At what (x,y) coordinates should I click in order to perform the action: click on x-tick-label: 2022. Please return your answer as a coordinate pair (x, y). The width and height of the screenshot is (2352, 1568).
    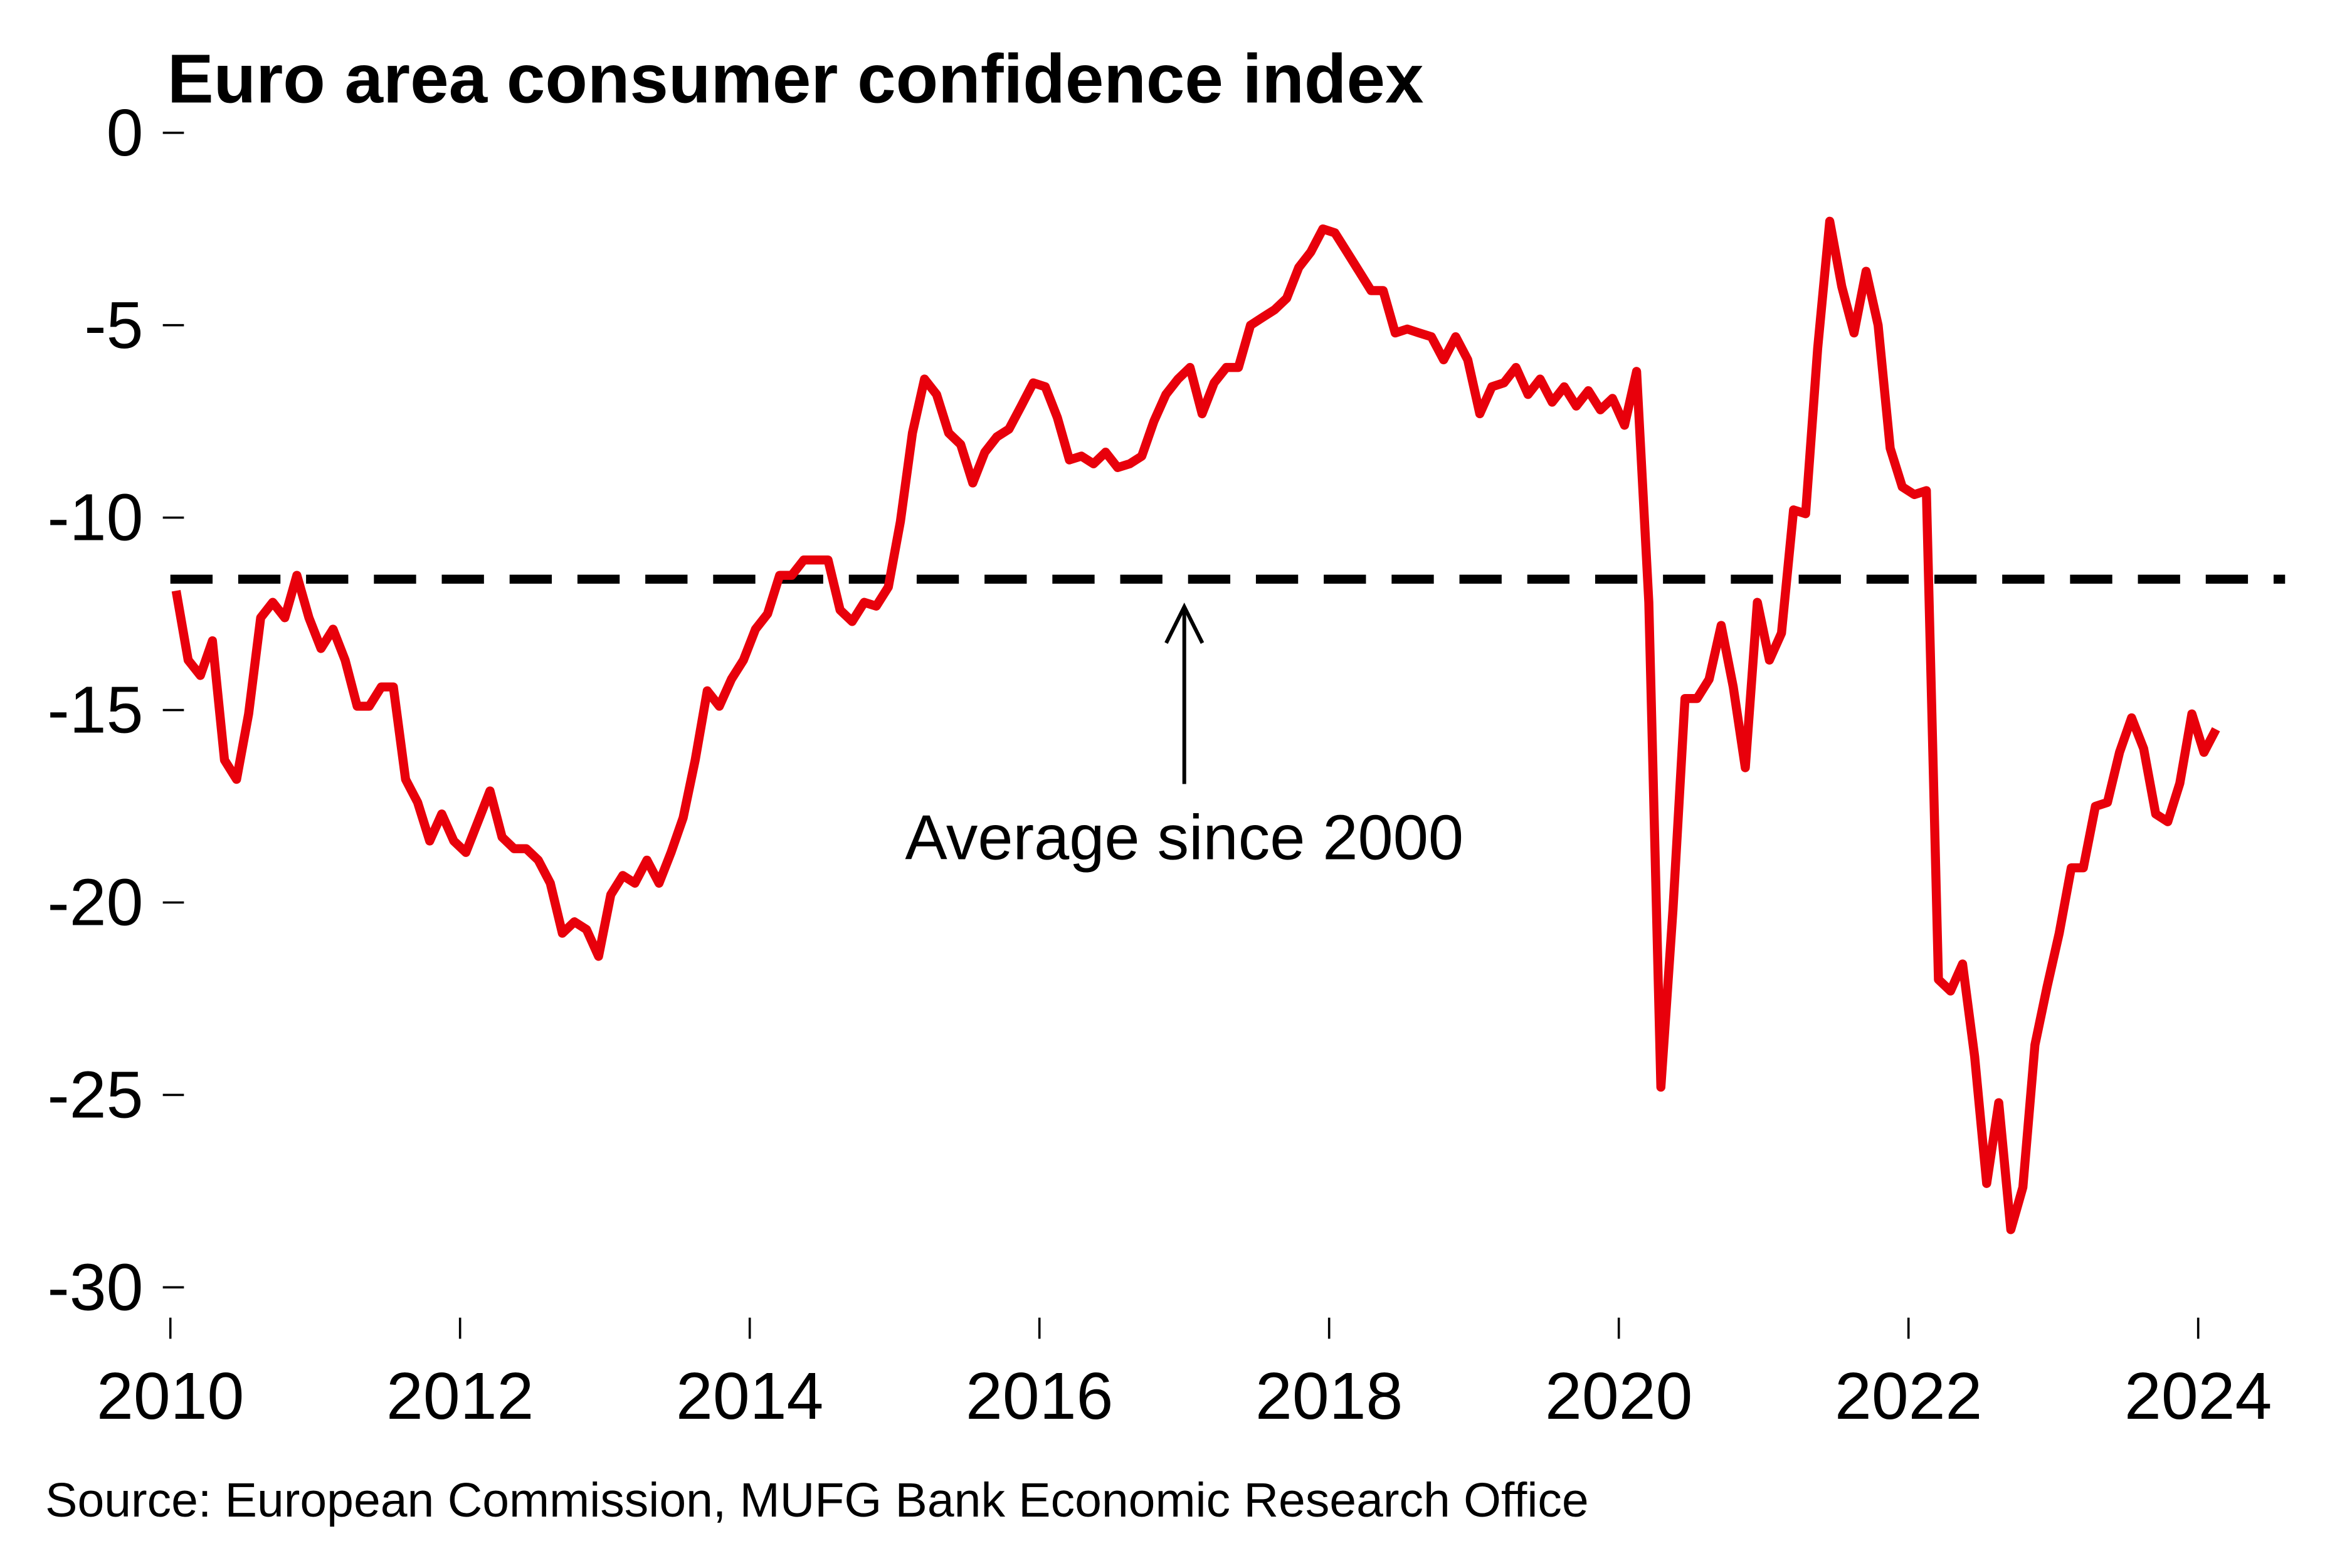
    Looking at the image, I should click on (1908, 1396).